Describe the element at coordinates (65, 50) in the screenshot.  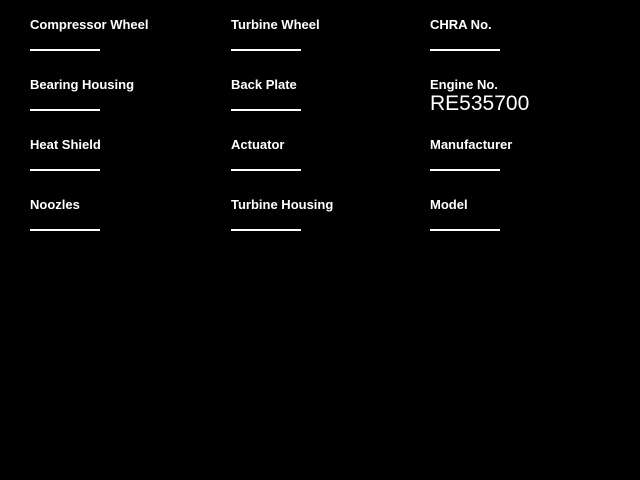
I see `compressor-wheel-input-line` at that location.